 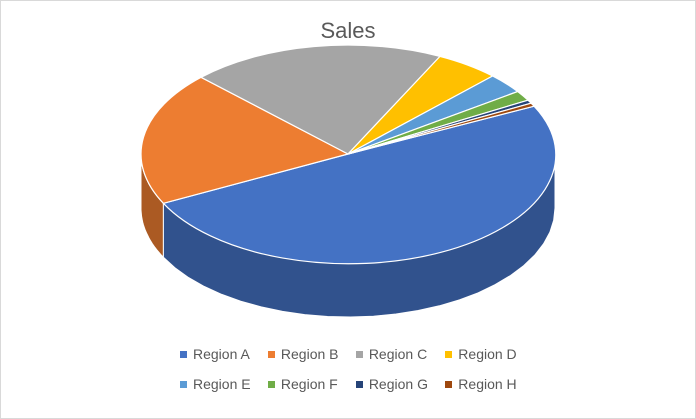 What do you see at coordinates (309, 384) in the screenshot?
I see `legend-label: Region F` at bounding box center [309, 384].